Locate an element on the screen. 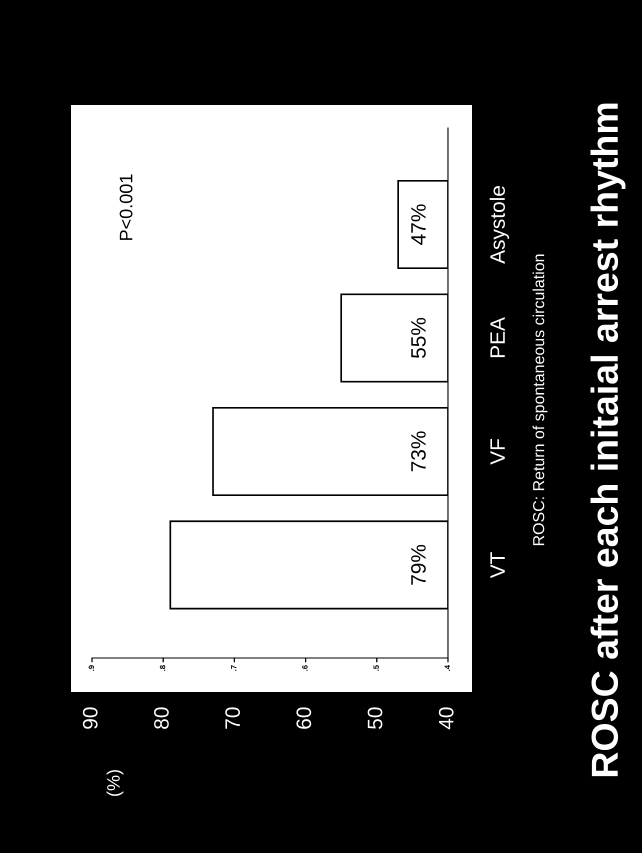 The width and height of the screenshot is (642, 853). x-tick-label: 90 is located at coordinates (90, 718).